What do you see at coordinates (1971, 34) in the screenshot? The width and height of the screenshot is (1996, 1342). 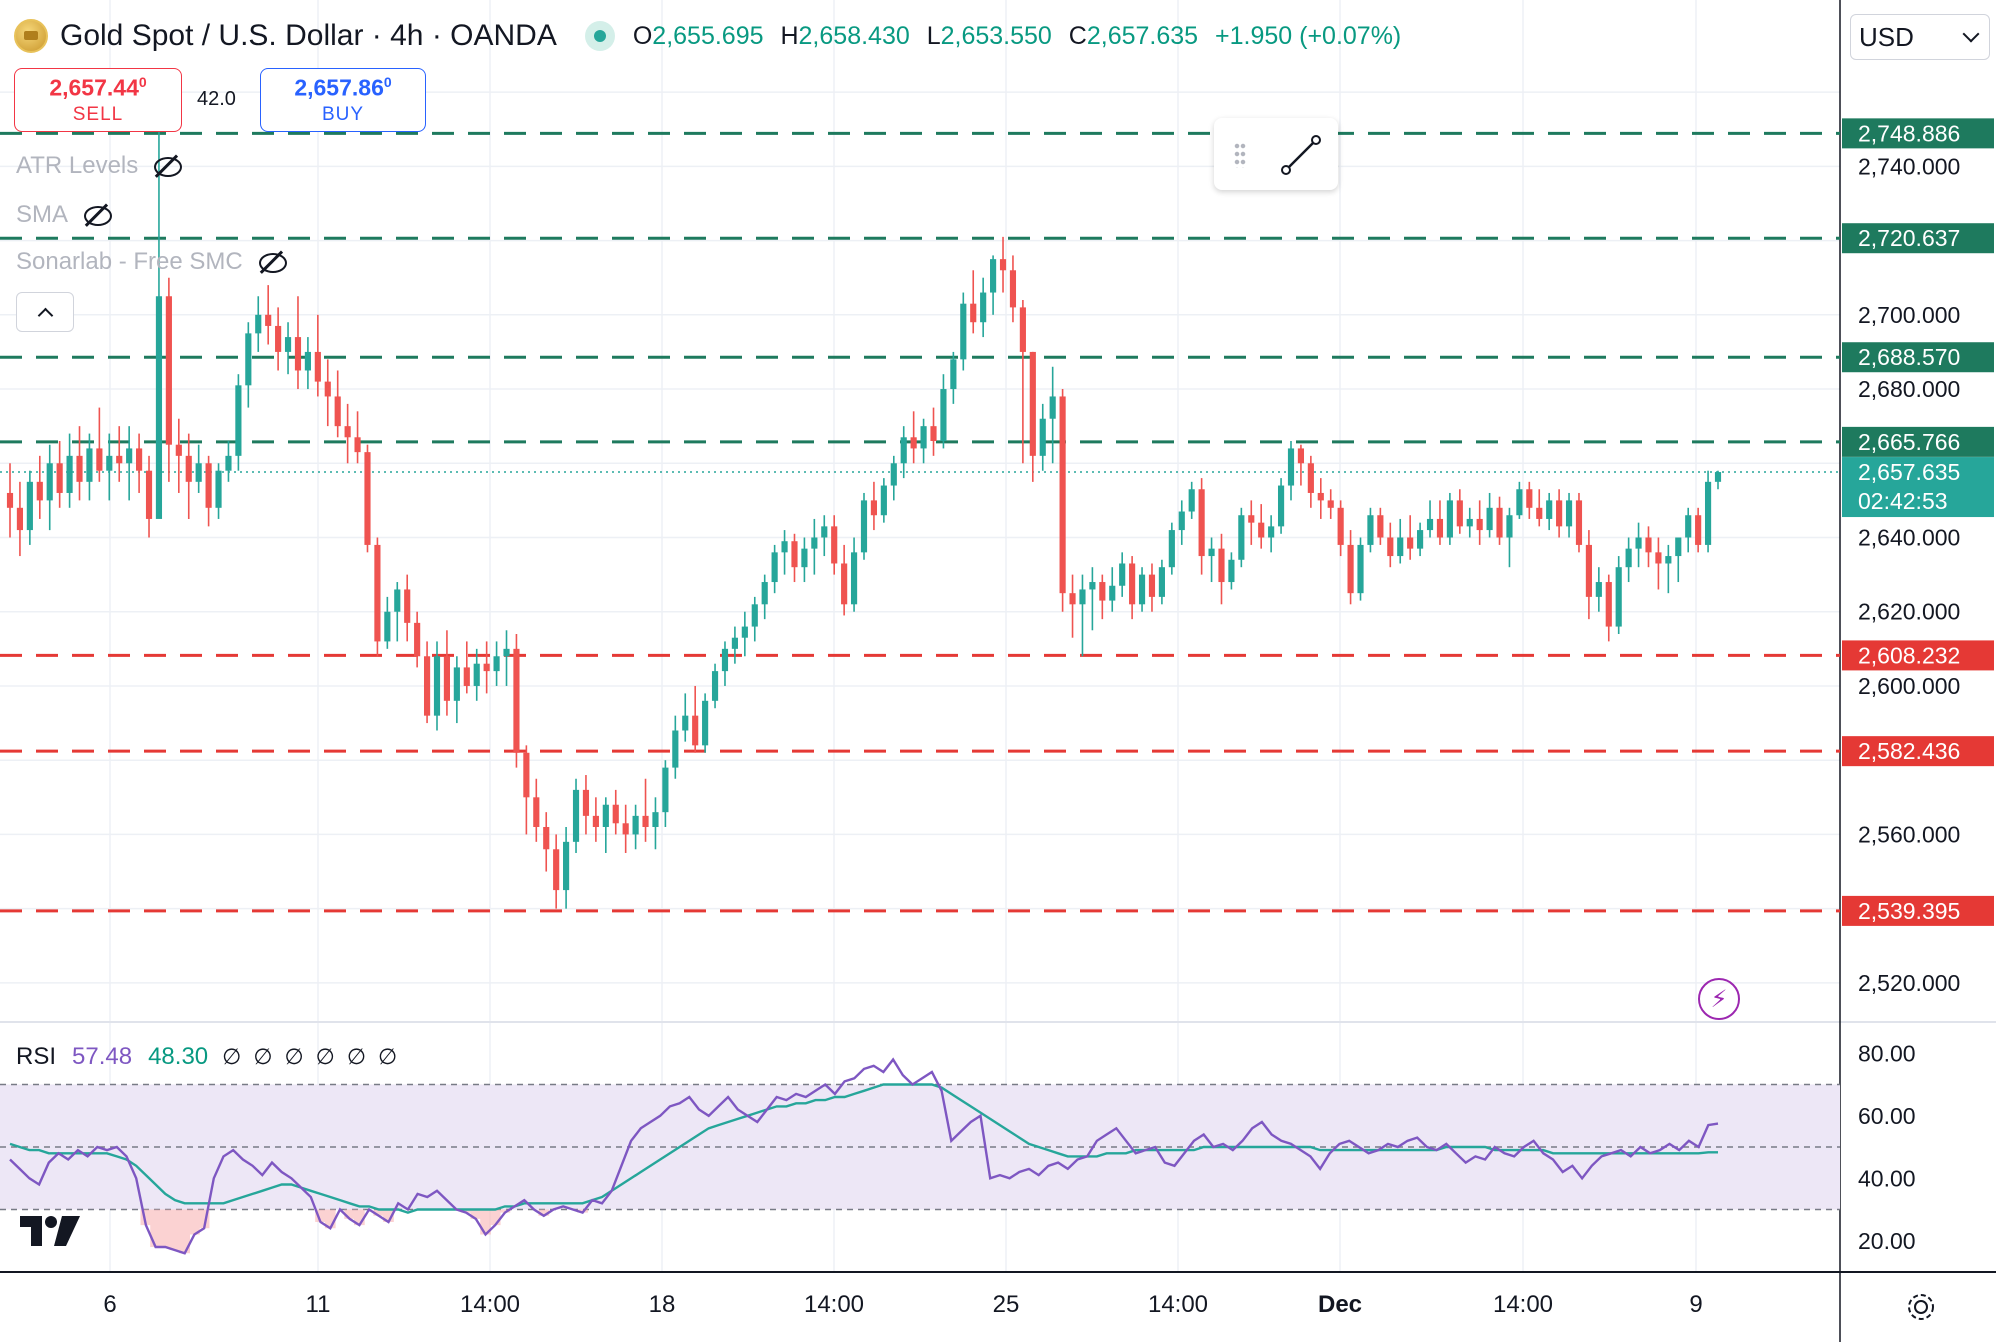 I see `chevron-down-icon` at bounding box center [1971, 34].